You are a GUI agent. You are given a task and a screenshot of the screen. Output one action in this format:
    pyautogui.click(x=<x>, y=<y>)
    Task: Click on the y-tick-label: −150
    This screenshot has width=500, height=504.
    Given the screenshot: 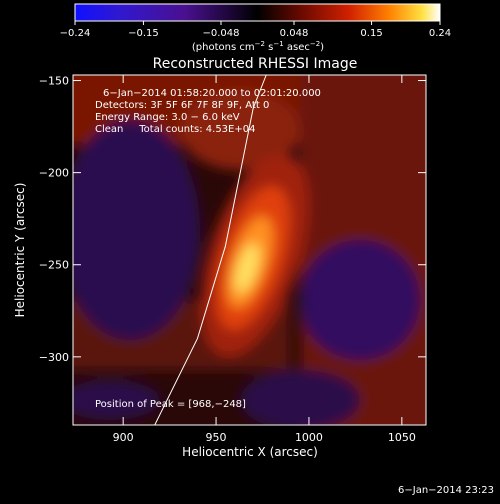 What is the action you would take?
    pyautogui.click(x=54, y=81)
    